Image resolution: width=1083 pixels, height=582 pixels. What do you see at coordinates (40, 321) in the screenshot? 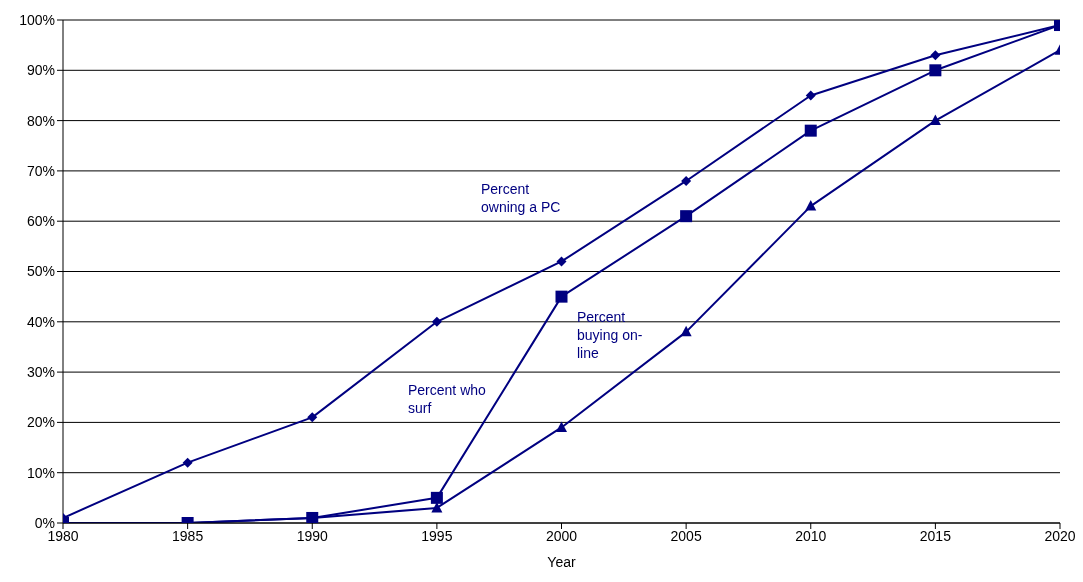
I see `y-tick-label: 40%` at bounding box center [40, 321].